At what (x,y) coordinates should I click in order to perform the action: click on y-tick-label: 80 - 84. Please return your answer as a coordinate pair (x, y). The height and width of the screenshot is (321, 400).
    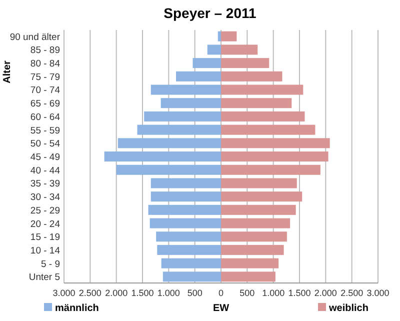
    Looking at the image, I should click on (45, 64).